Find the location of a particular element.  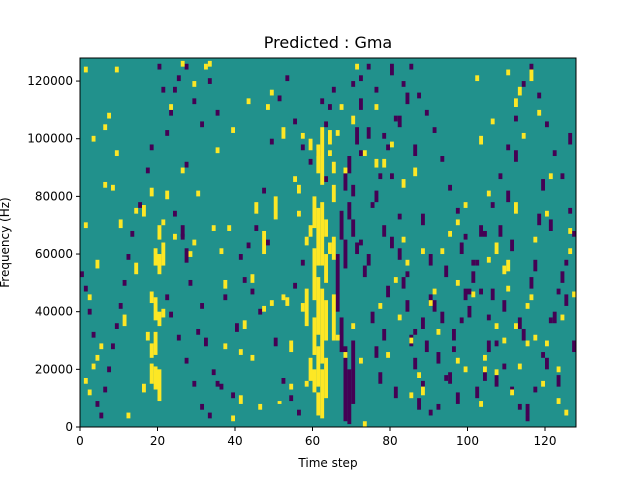

x-axis: 0 20 40 60 80 100 120 is located at coordinates (316, 437).